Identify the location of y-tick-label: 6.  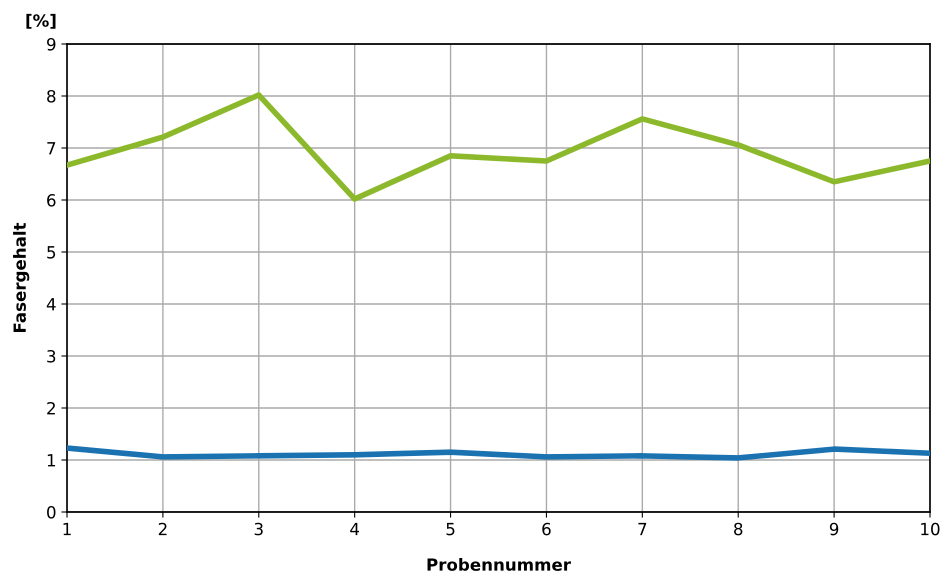
(51, 200).